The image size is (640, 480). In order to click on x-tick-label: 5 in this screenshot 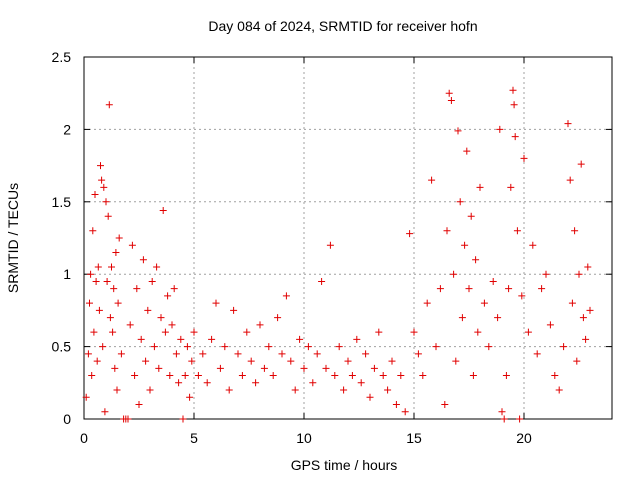, I will do `click(194, 438)`.